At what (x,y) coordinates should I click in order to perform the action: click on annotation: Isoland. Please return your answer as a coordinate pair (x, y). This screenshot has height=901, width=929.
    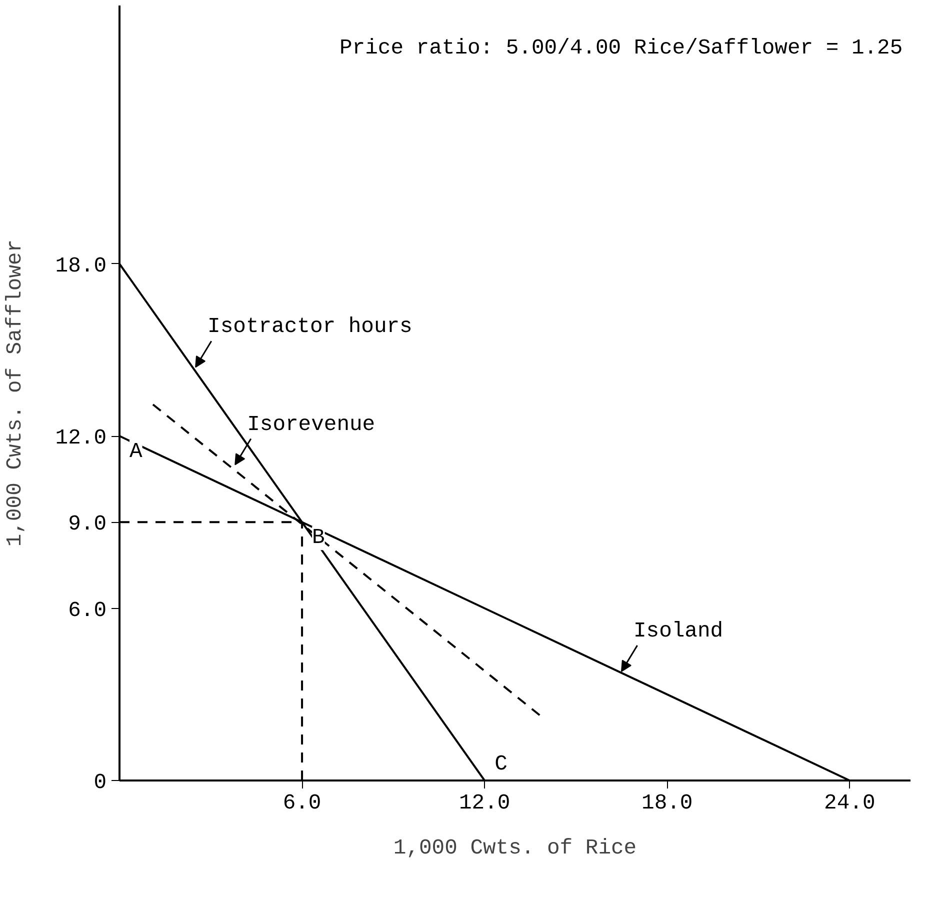
    Looking at the image, I should click on (678, 631).